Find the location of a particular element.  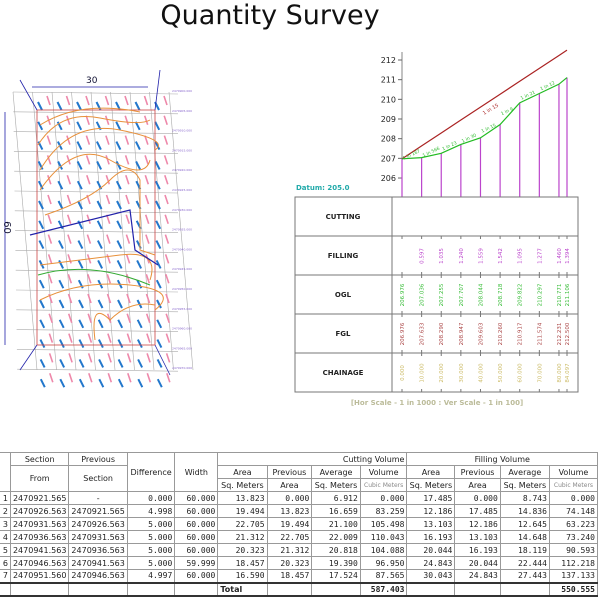

grid-coordinate-label: 2470905.000 is located at coordinates (182, 111).